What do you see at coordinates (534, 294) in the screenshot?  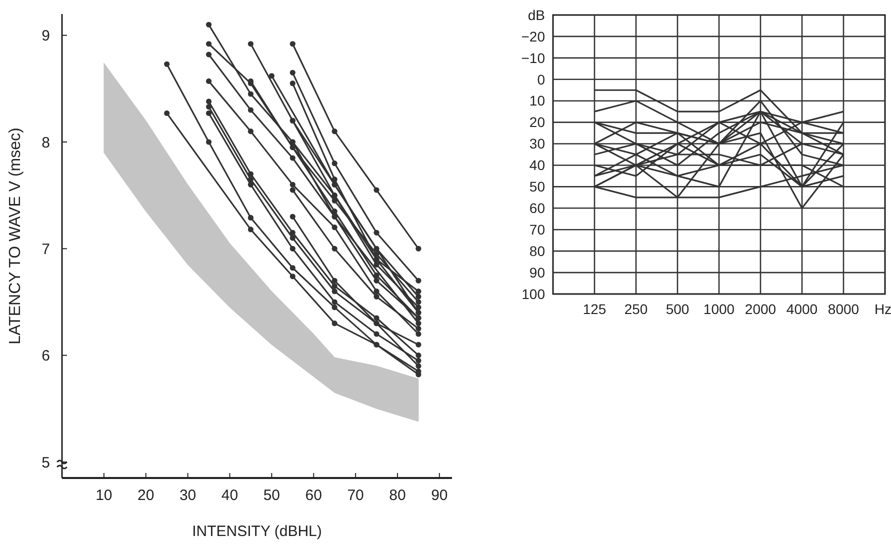 I see `y-tick-label: 100` at bounding box center [534, 294].